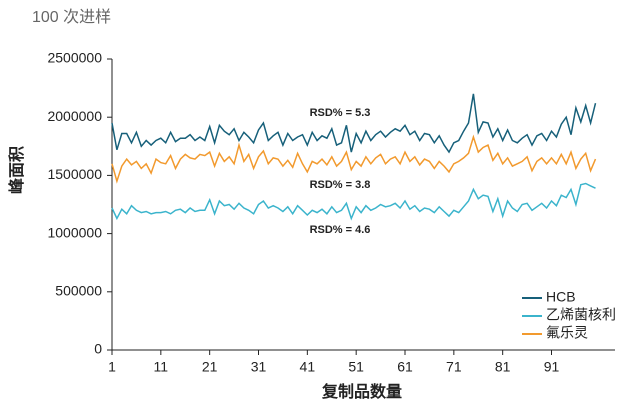  I want to click on x-tick-label: 31, so click(259, 367).